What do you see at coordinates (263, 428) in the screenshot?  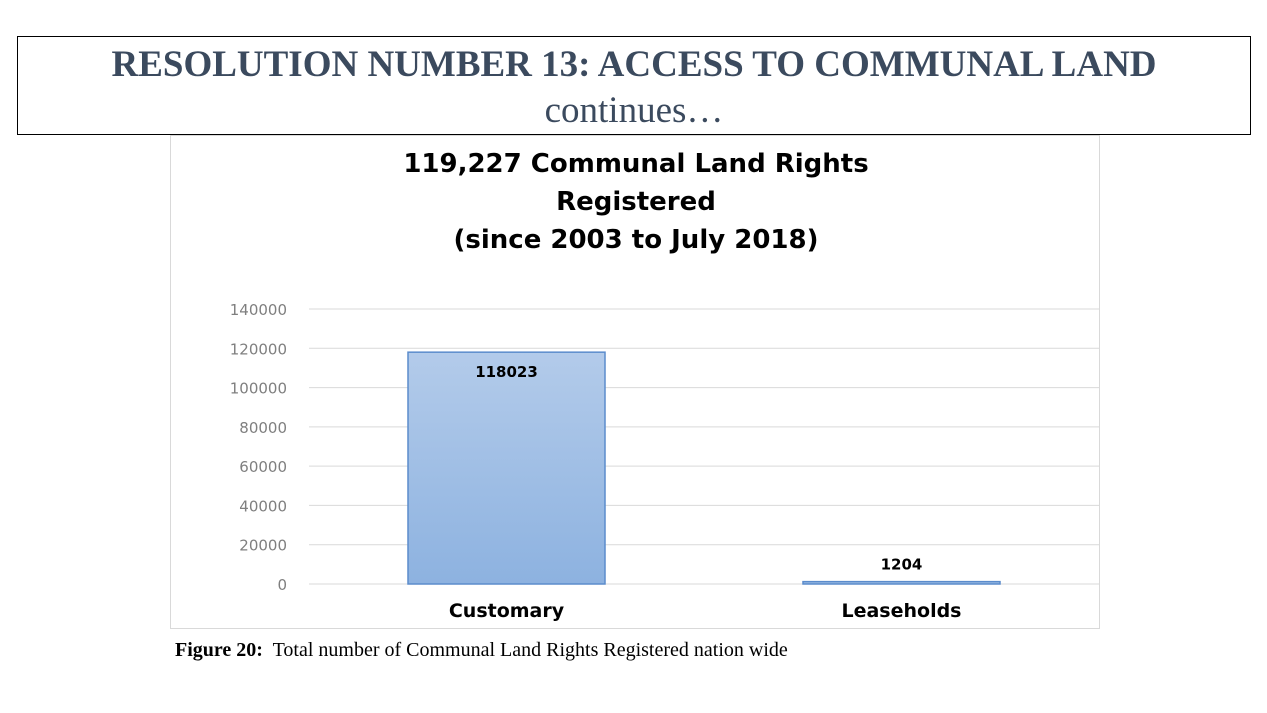 I see `y-tick-label: 80000` at bounding box center [263, 428].